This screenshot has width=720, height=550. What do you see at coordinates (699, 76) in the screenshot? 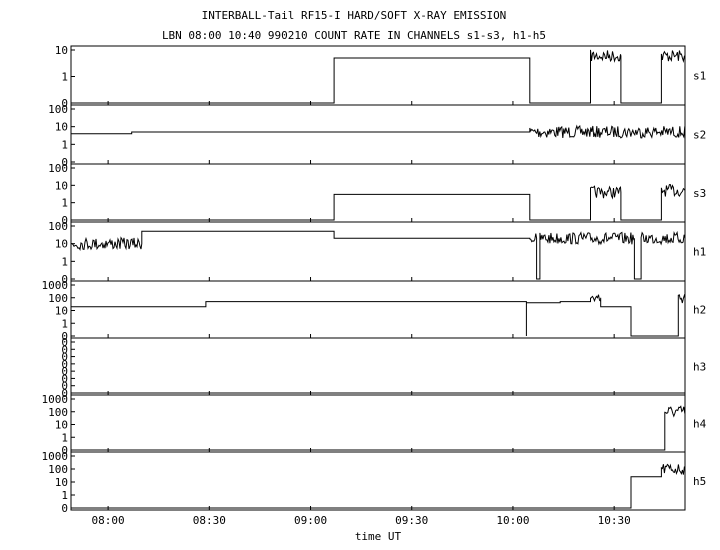
I see `channel-label: s1` at bounding box center [699, 76].